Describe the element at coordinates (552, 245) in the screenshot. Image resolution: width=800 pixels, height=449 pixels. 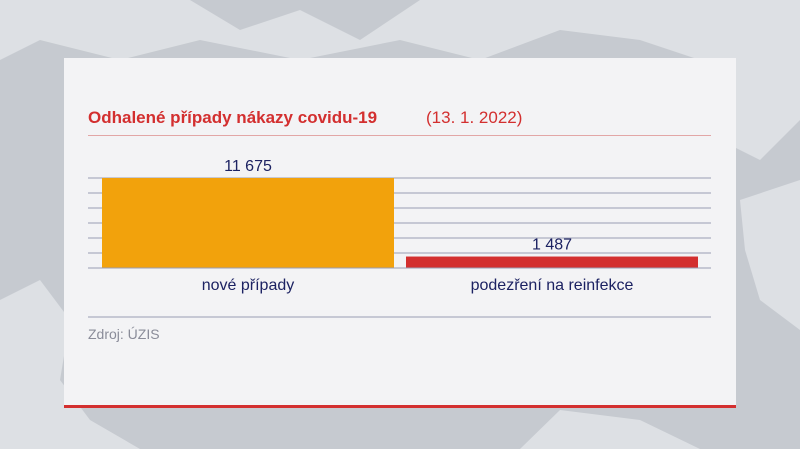
I see `value-label: 1 487` at that location.